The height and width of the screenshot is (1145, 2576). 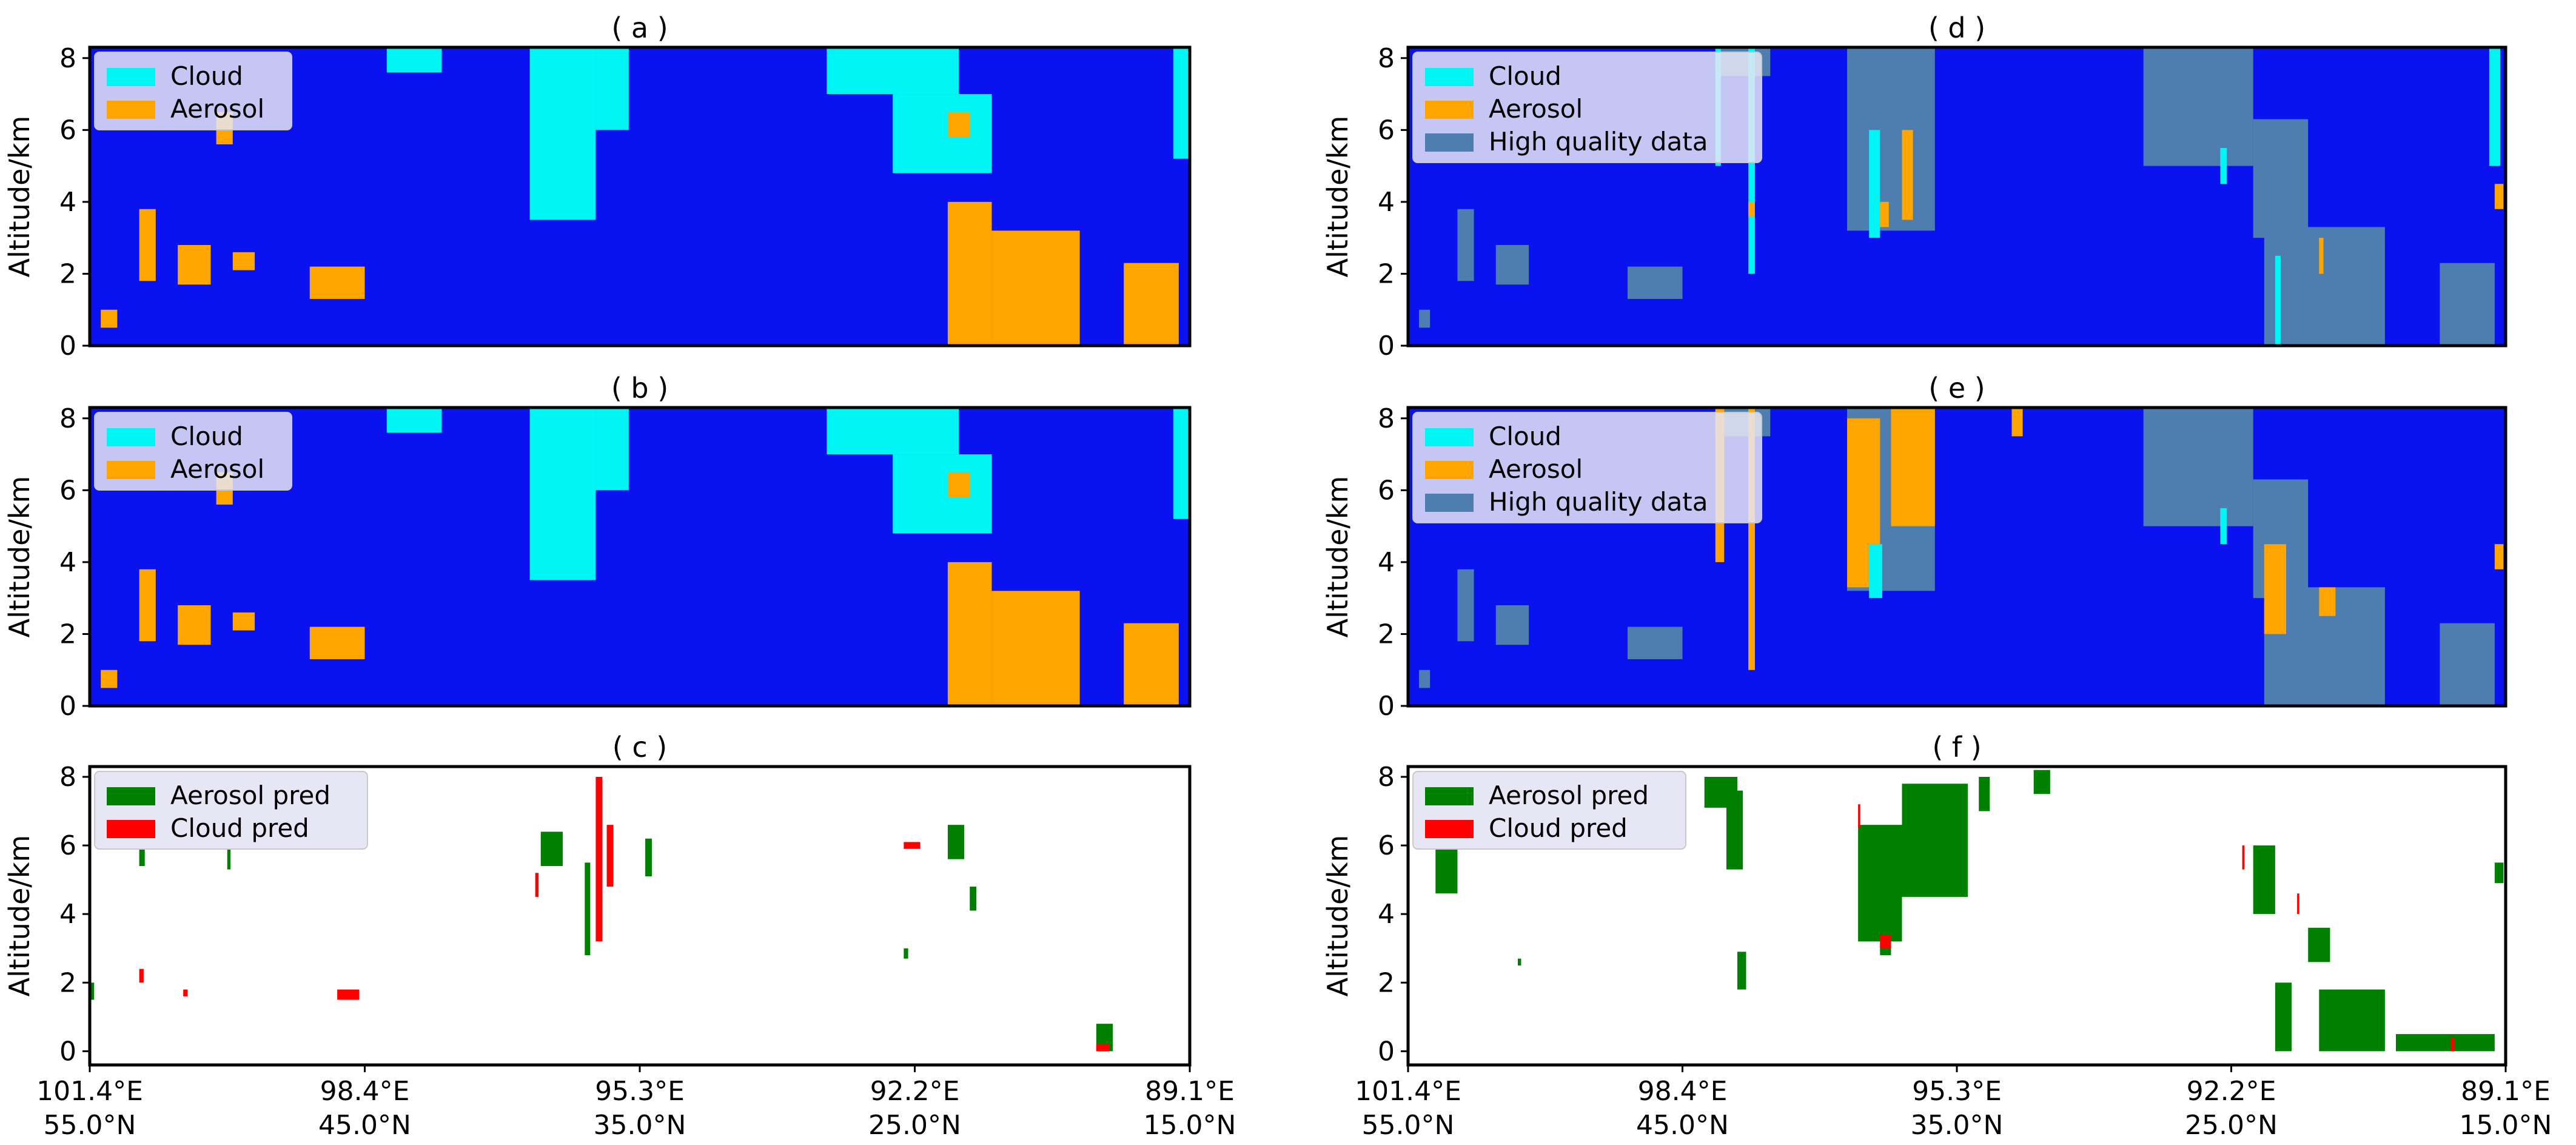 What do you see at coordinates (2506, 1125) in the screenshot?
I see `x-tick-label-lat: 15.0°N` at bounding box center [2506, 1125].